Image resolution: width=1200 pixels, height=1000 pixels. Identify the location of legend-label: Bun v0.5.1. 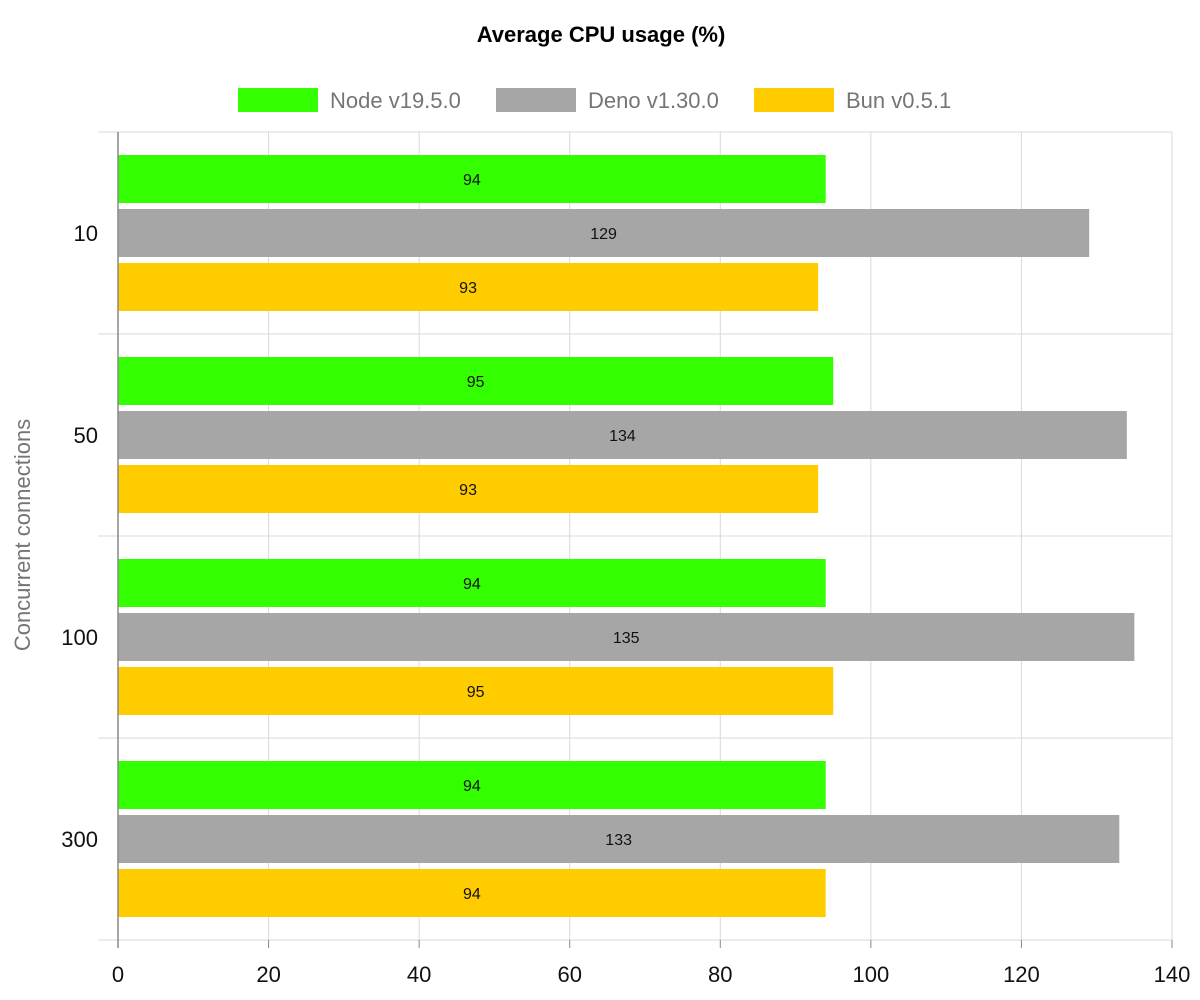
(898, 100).